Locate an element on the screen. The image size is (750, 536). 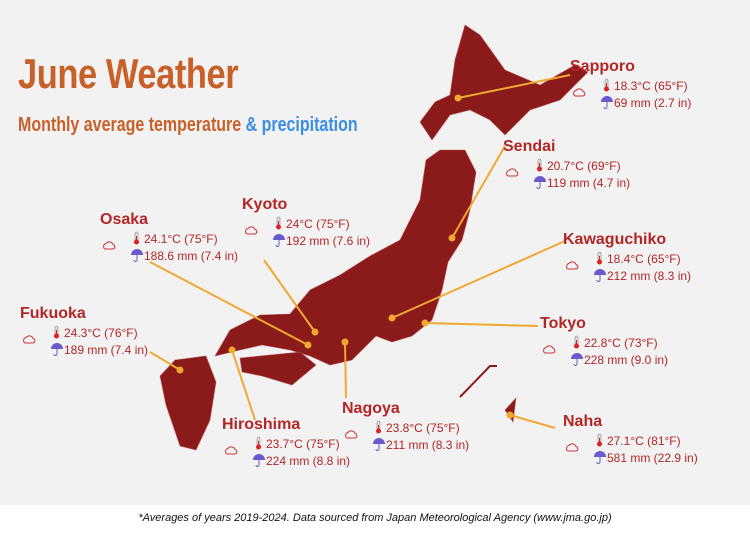
city-name: Fukuoka is located at coordinates (53, 313).